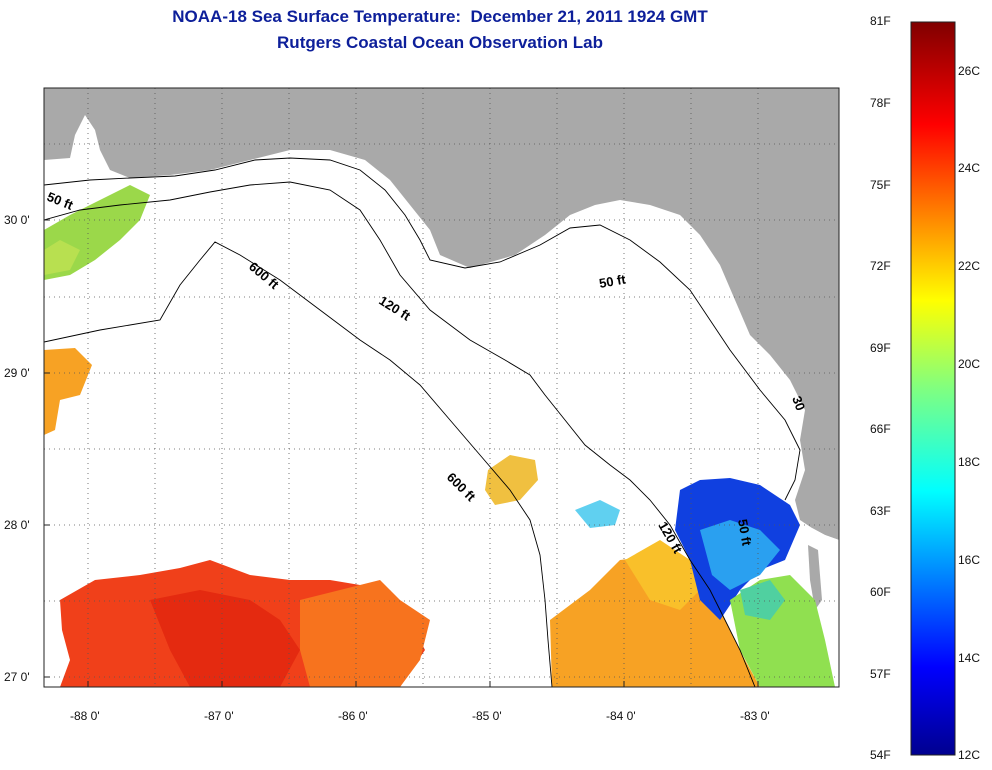  What do you see at coordinates (880, 429) in the screenshot?
I see `colorbar-f-label: 66F` at bounding box center [880, 429].